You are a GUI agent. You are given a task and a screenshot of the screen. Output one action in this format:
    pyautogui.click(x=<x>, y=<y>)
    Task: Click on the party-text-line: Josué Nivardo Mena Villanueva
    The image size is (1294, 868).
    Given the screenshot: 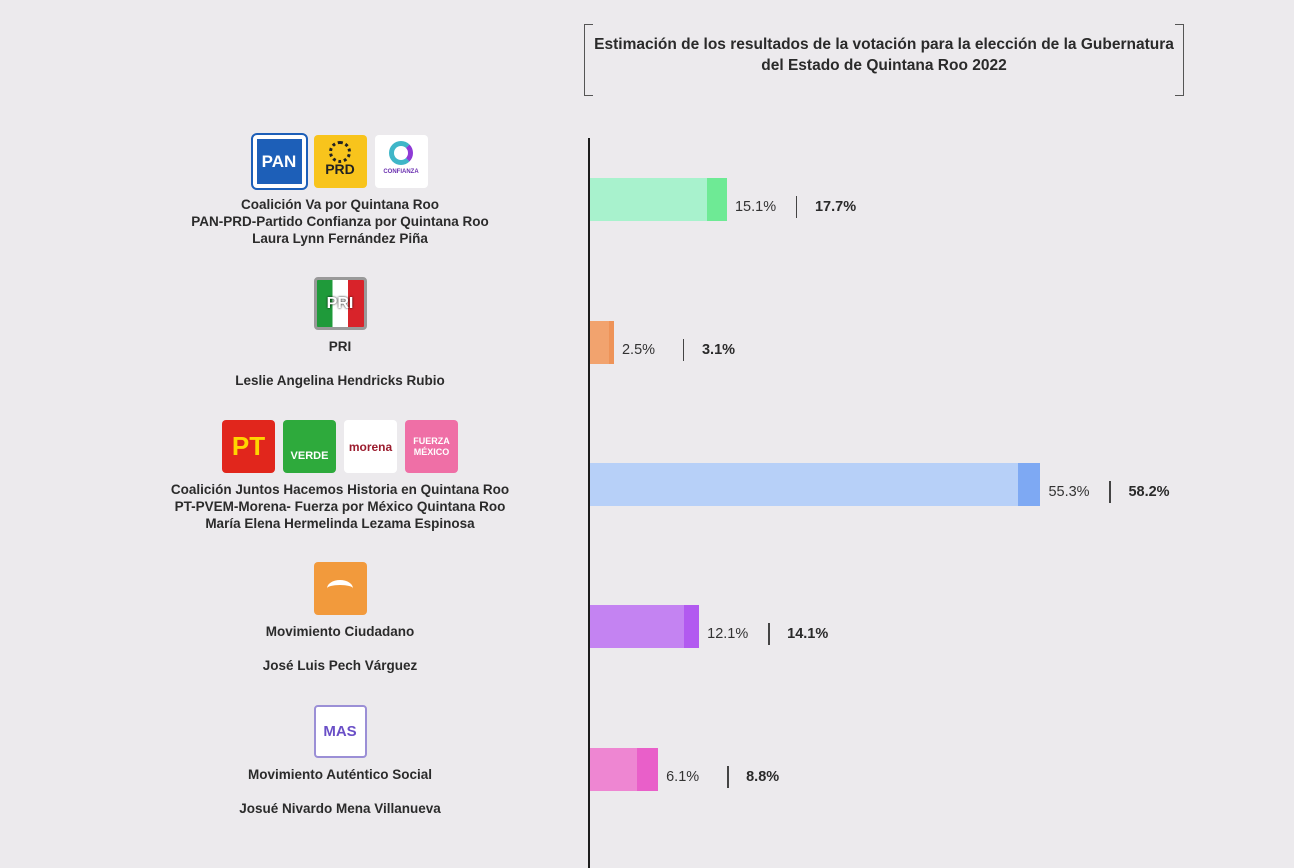 What is the action you would take?
    pyautogui.click(x=340, y=808)
    